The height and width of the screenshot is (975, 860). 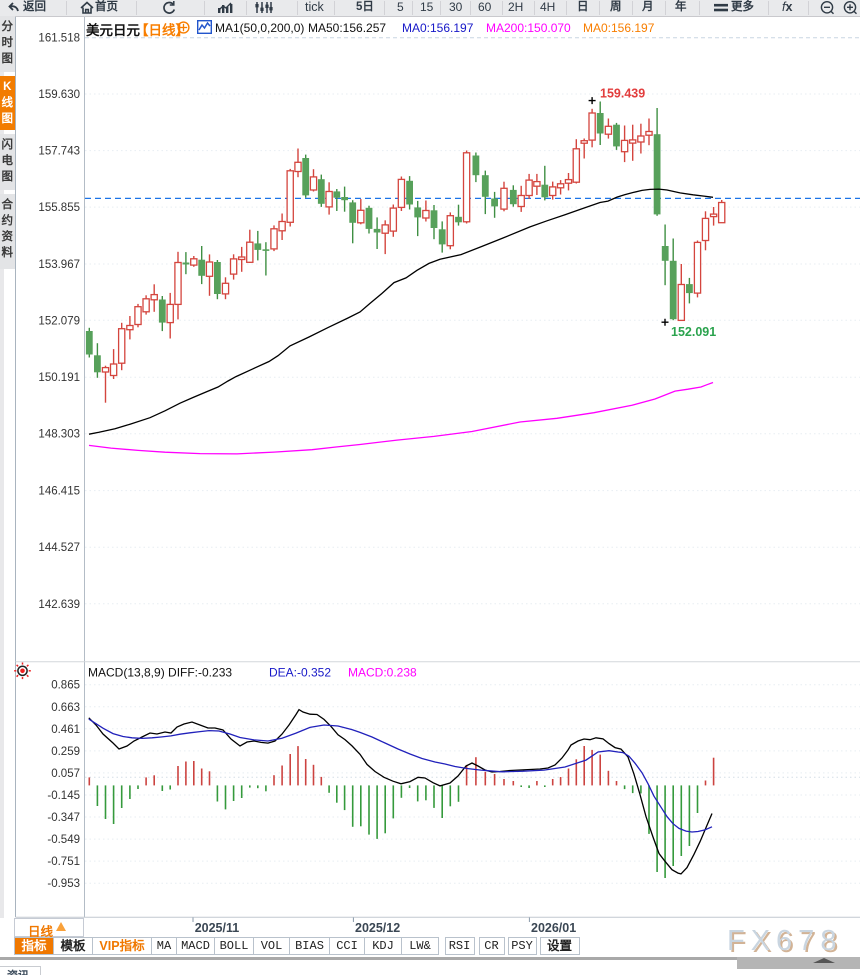 I want to click on svg-text: MACD(13,8,9) DIFF:-0.233, so click(x=160, y=673).